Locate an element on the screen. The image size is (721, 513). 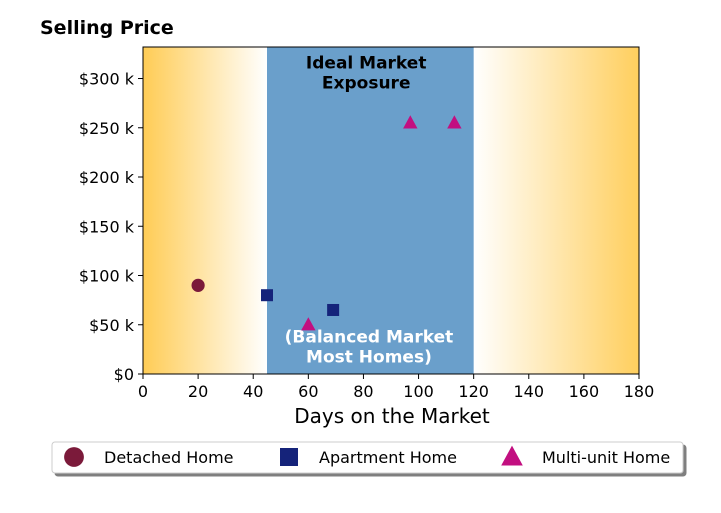
legend-marker-triangle is located at coordinates (512, 455).